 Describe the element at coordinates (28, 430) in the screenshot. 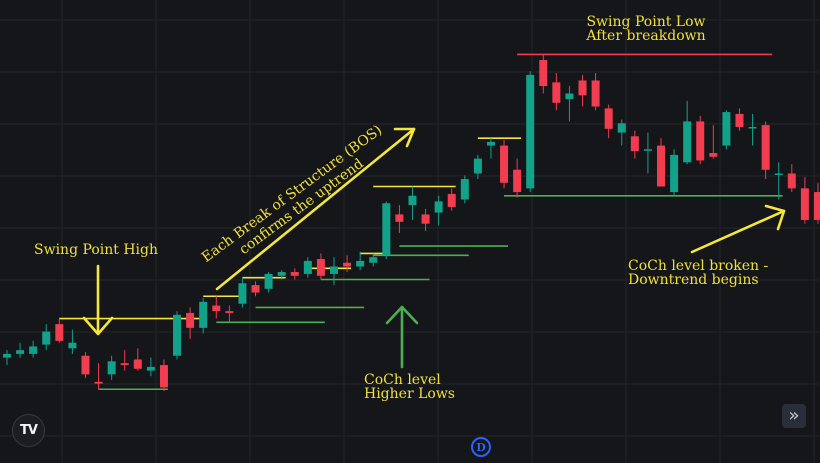

I see `tradingview-logo: TV` at that location.